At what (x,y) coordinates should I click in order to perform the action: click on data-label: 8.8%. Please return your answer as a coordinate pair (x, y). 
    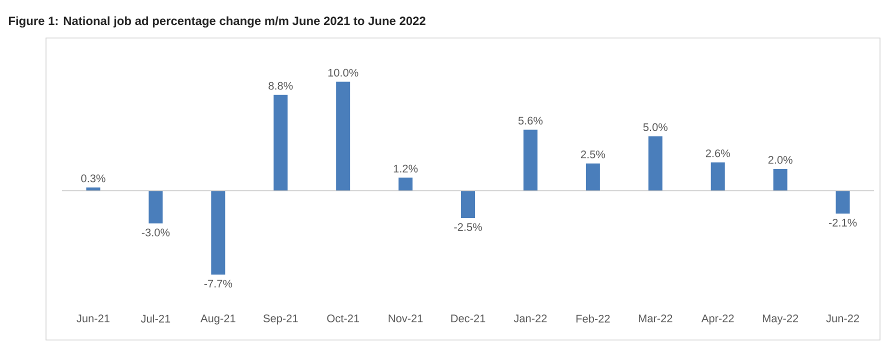
    Looking at the image, I should click on (280, 86).